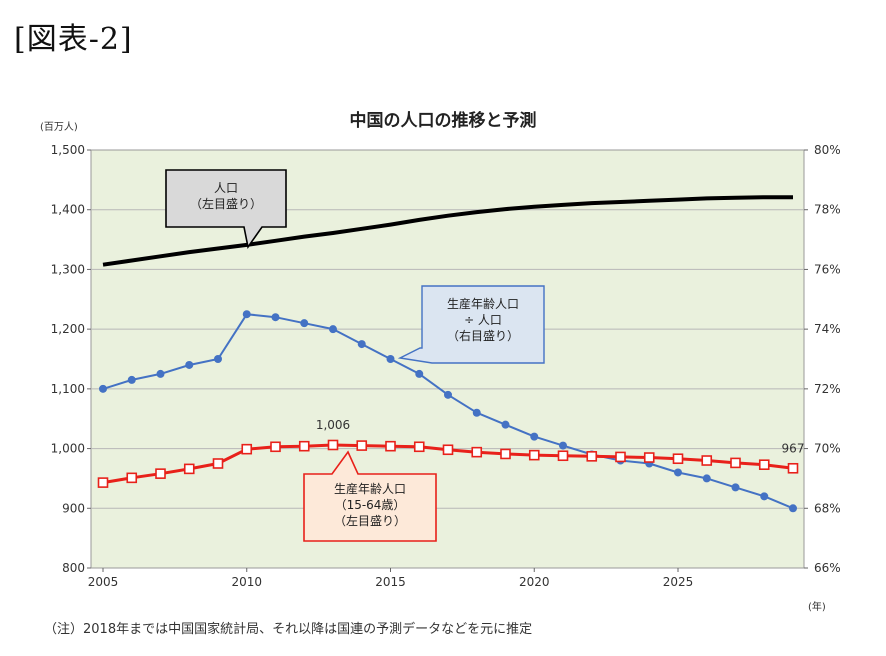 Image resolution: width=886 pixels, height=656 pixels. I want to click on right-tick-label: 70%, so click(827, 449).